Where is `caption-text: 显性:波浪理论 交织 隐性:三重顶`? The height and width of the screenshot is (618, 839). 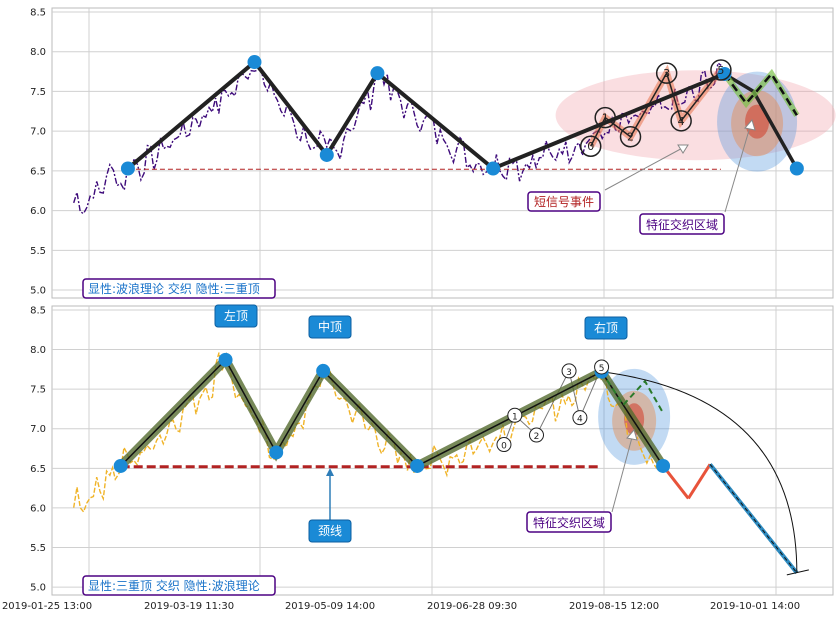
caption-text: 显性:波浪理论 交织 隐性:三重顶 is located at coordinates (174, 288).